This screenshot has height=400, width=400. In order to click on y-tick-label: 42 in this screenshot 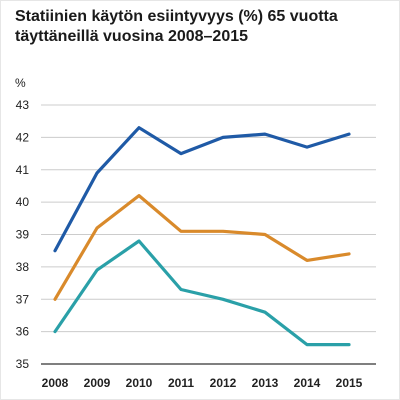, I will do `click(23, 137)`.